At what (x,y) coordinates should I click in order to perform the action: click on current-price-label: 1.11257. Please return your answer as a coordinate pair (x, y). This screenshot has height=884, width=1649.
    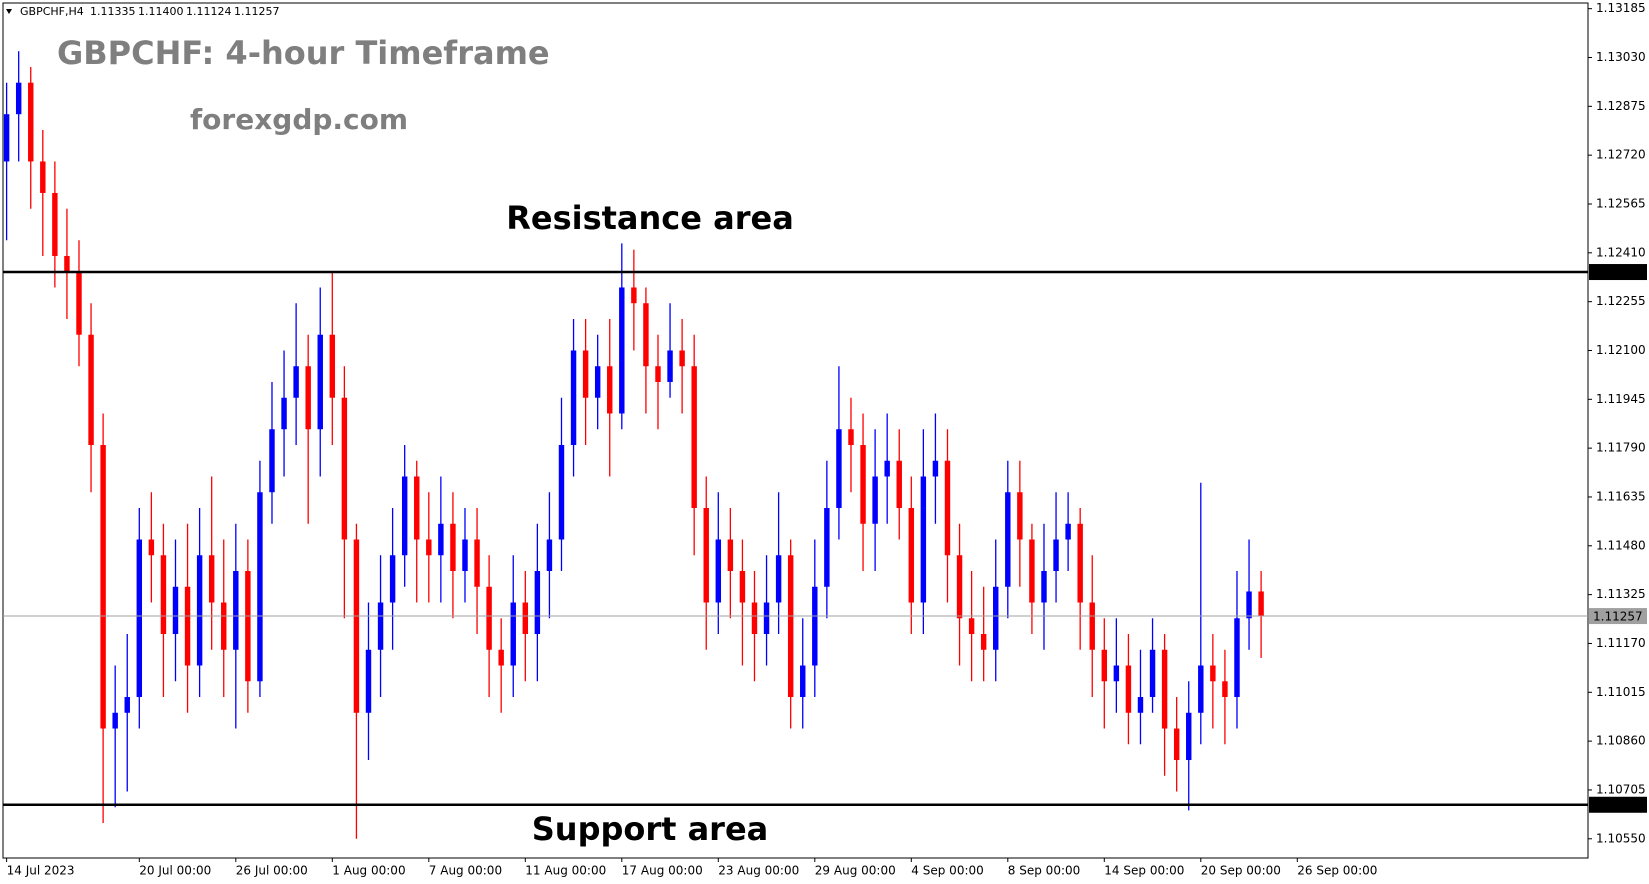
    Looking at the image, I should click on (1618, 617).